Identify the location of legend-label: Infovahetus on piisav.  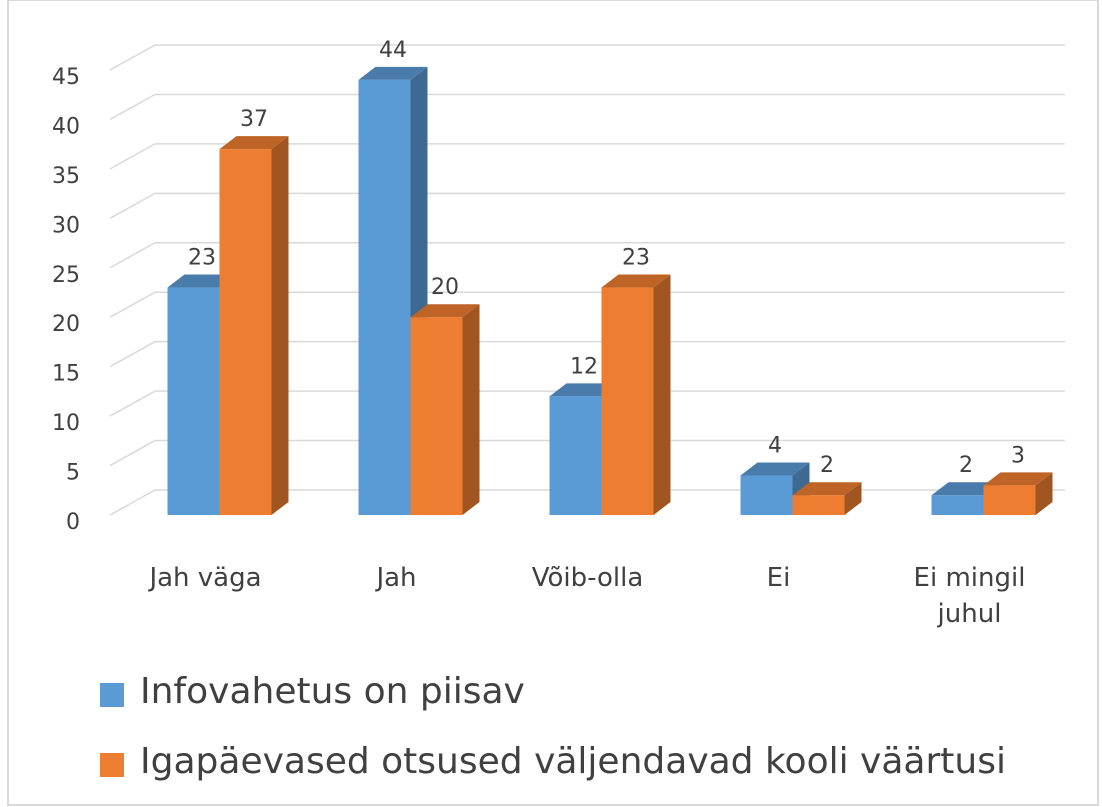
(332, 691).